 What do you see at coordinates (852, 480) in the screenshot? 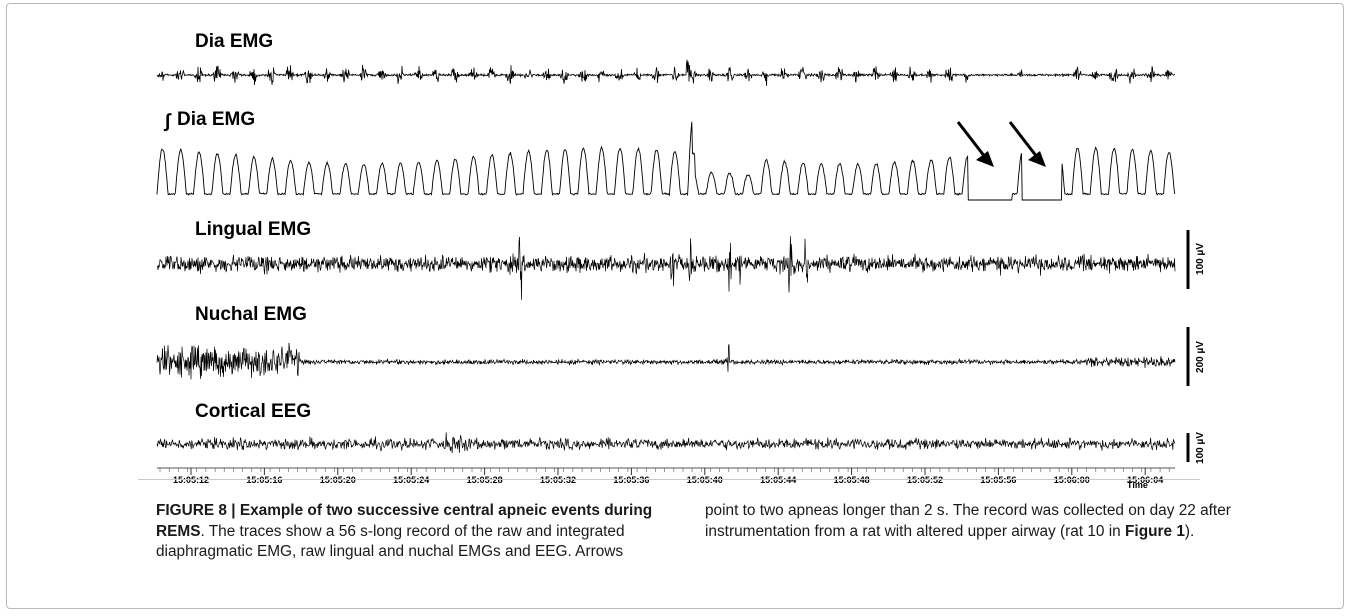
I see `time-tick-label: 15:05:48` at bounding box center [852, 480].